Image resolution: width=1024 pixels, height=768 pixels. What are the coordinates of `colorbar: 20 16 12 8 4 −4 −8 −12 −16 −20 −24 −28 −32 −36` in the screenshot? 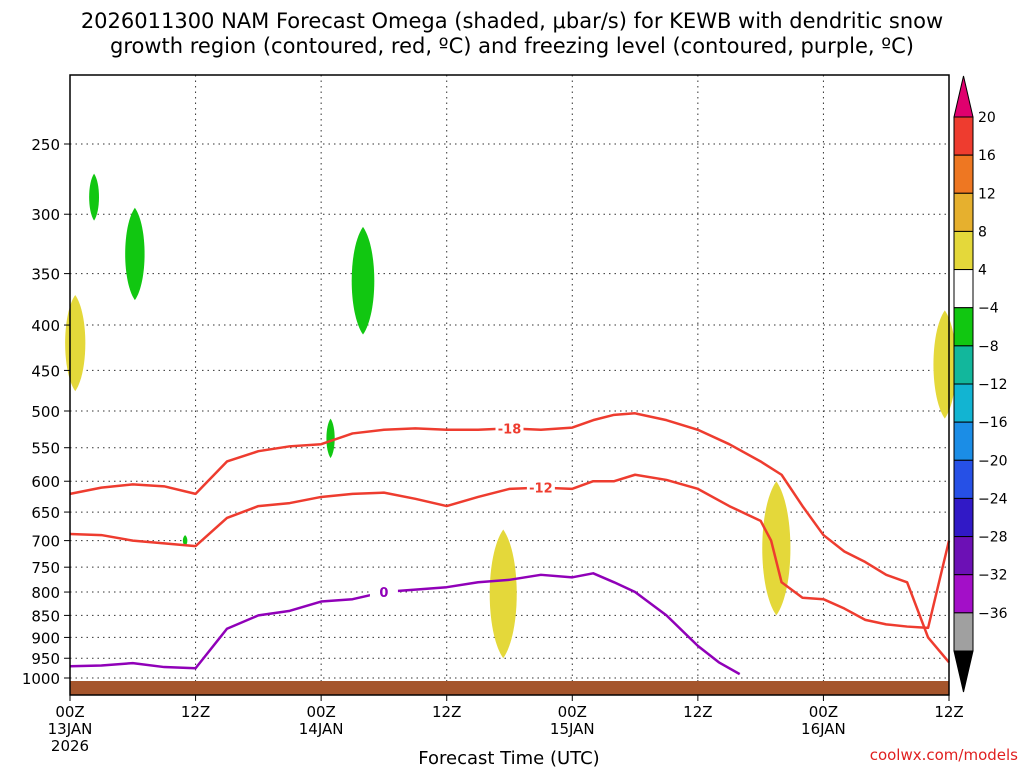 It's located at (980, 384).